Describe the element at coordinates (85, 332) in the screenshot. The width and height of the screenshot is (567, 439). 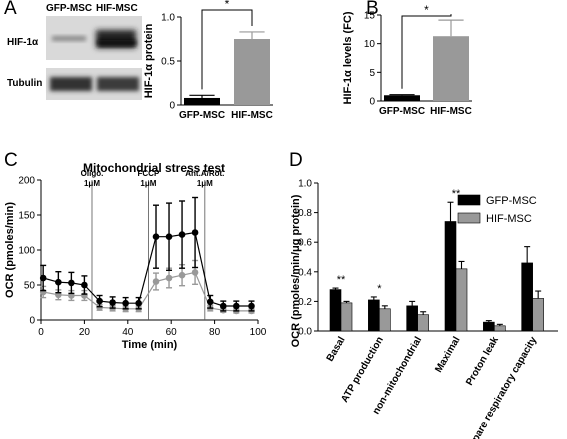
I see `panel-c-xtick-label: 20` at that location.